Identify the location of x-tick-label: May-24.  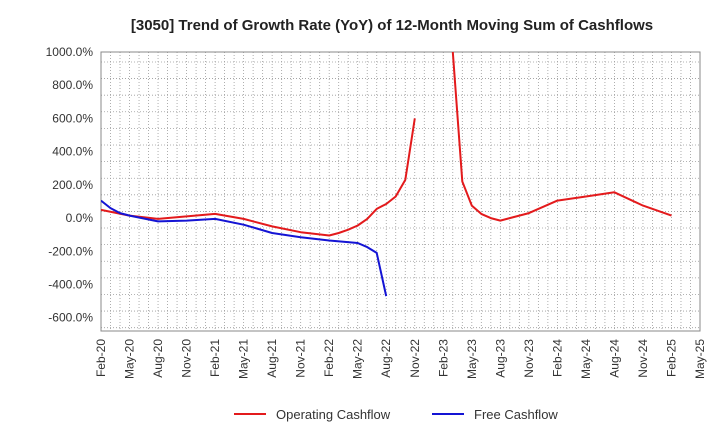
(586, 359).